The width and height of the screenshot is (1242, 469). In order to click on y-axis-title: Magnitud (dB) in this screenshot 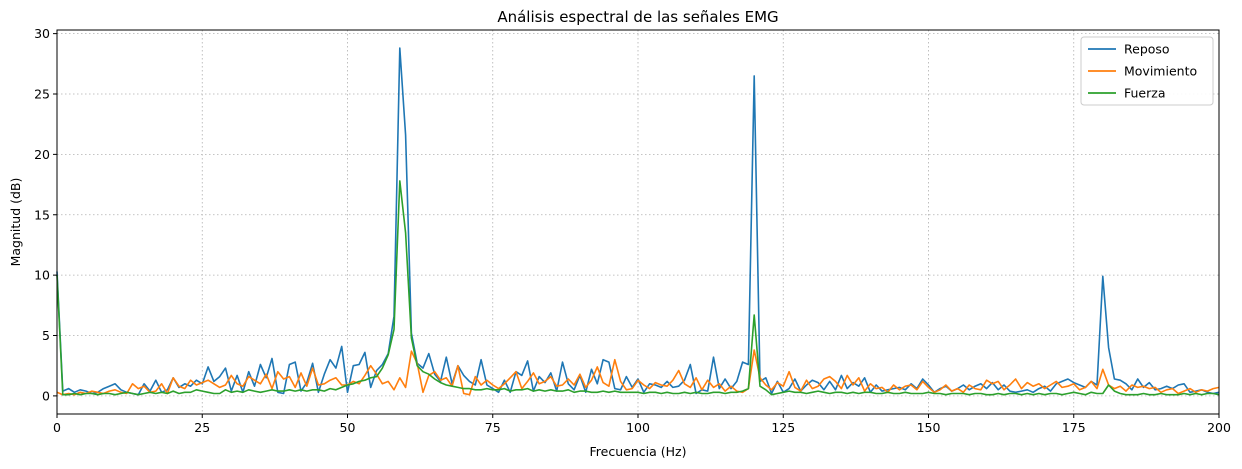, I will do `click(15, 222)`.